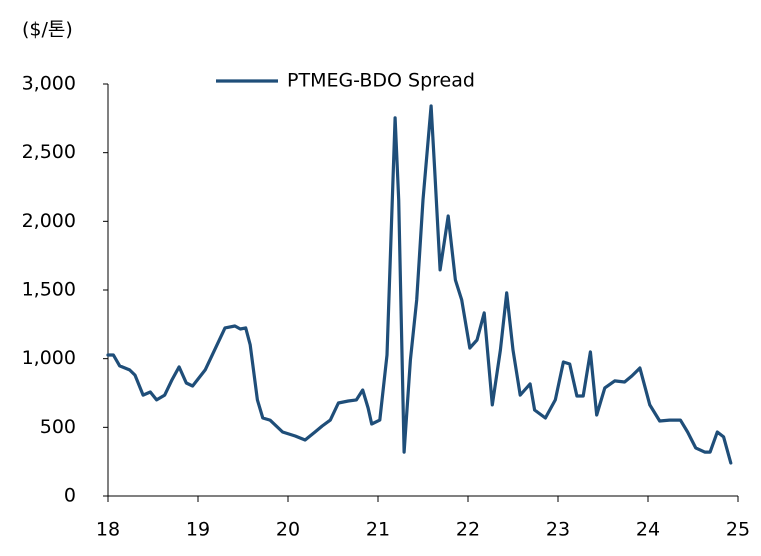 The width and height of the screenshot is (761, 556). Describe the element at coordinates (198, 530) in the screenshot. I see `x-tick-label: 19` at that location.